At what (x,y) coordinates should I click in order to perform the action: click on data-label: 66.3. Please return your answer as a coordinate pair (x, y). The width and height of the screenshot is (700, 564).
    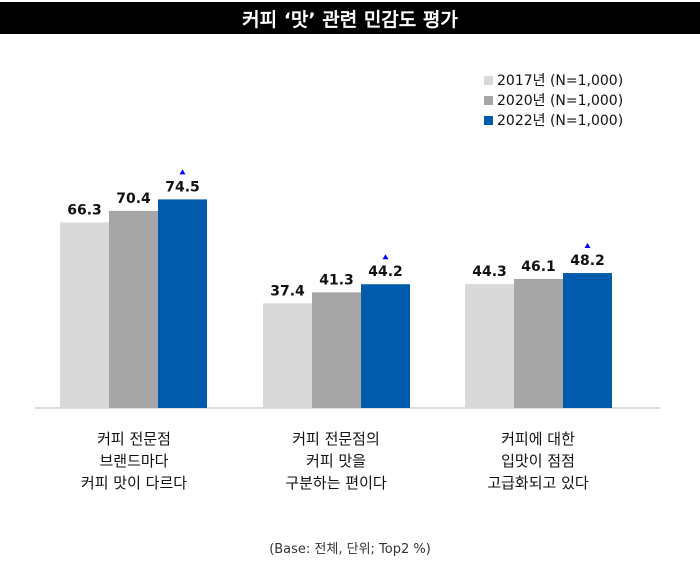
    Looking at the image, I should click on (84, 210).